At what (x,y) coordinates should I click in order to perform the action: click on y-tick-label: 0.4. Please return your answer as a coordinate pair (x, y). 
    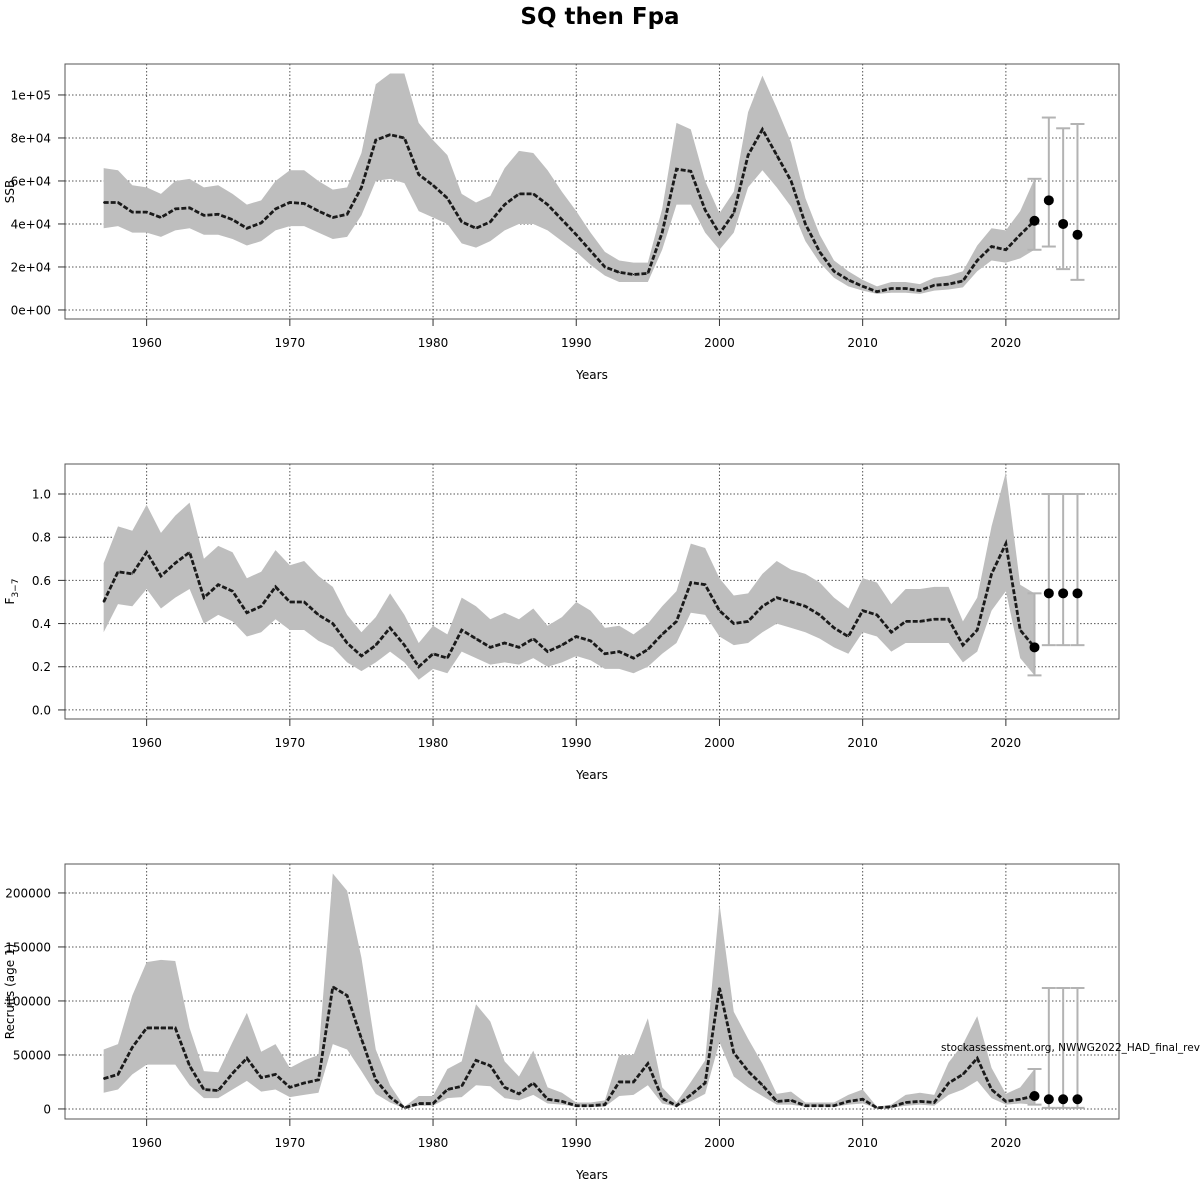
    Looking at the image, I should click on (41, 624).